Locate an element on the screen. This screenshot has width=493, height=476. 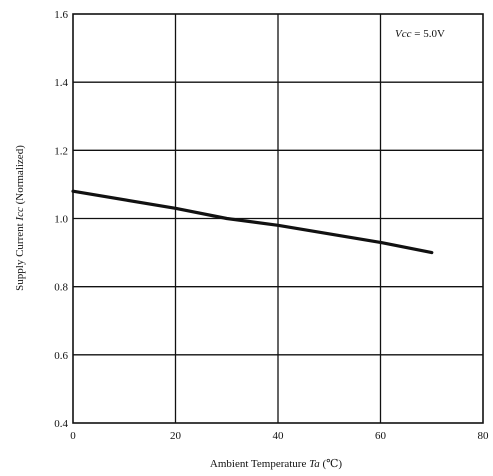
x-axis-title: Ambient Temperature Ta (℃) is located at coordinates (276, 464).